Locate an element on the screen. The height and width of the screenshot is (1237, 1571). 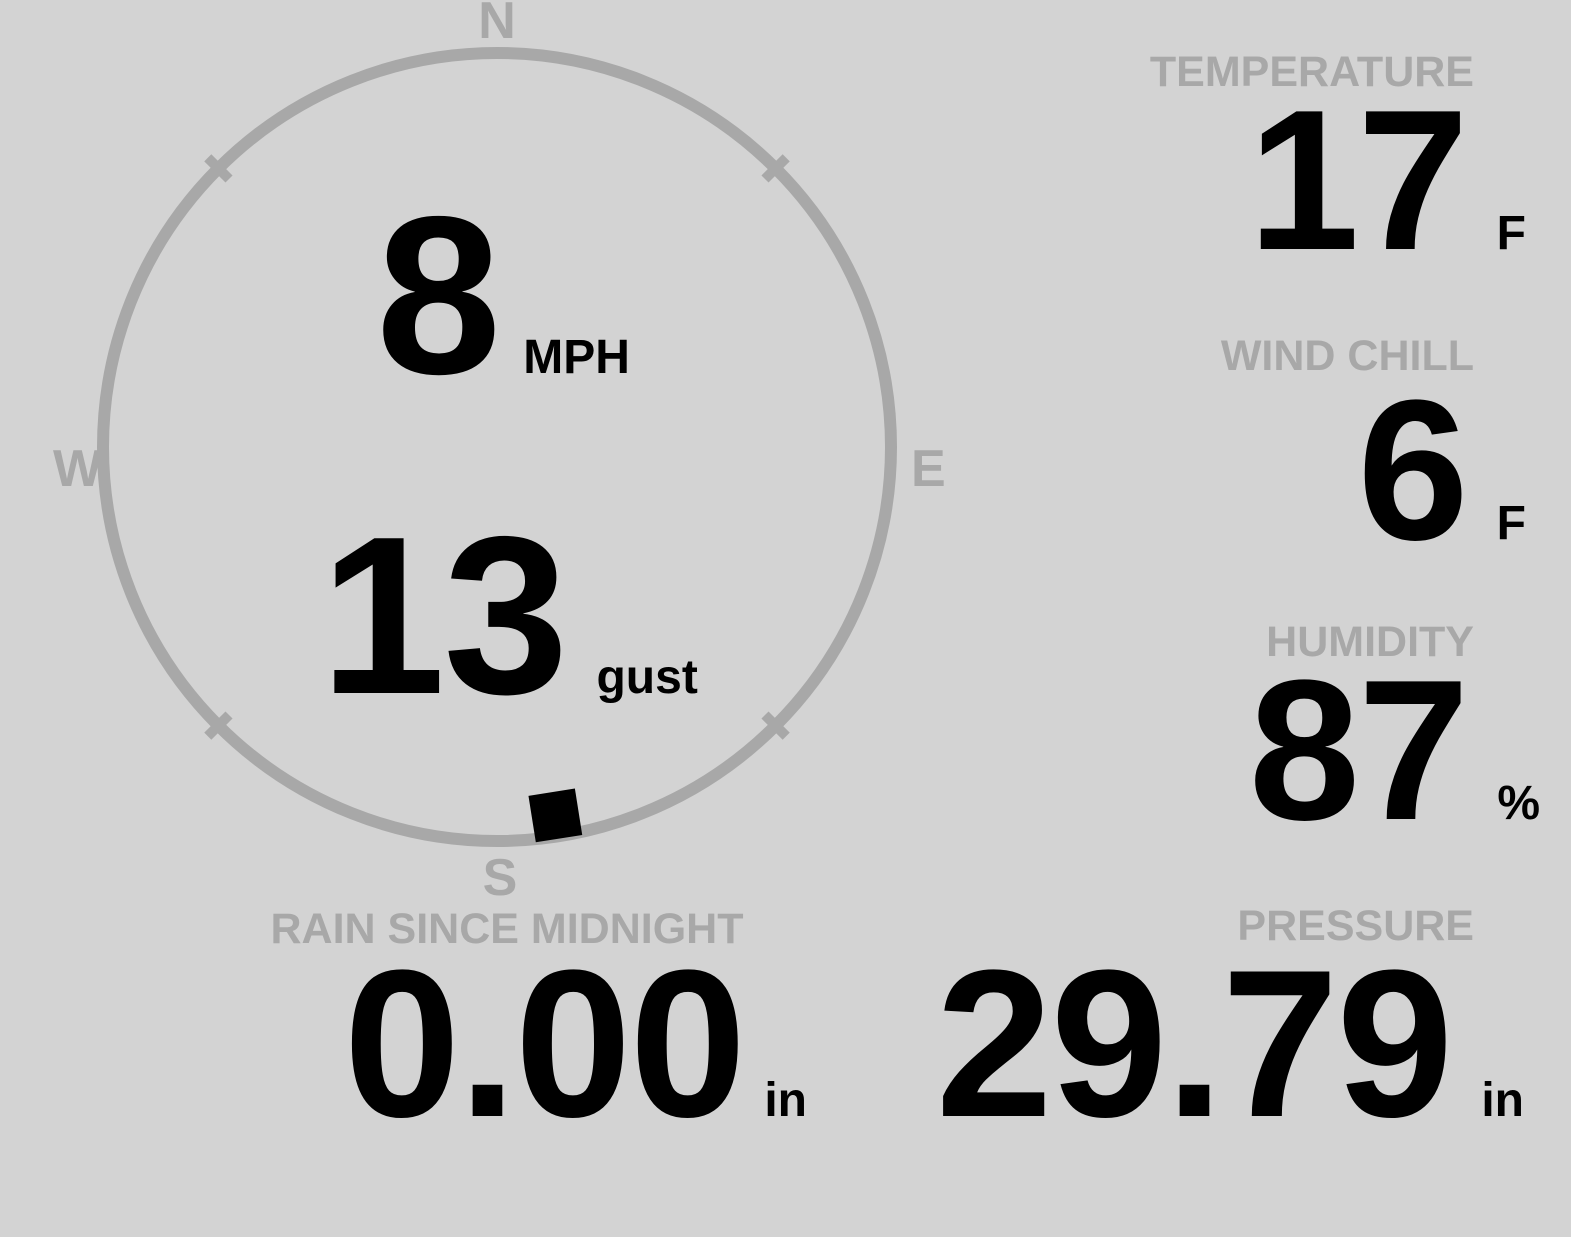
compass-label-north: N is located at coordinates (497, 25).